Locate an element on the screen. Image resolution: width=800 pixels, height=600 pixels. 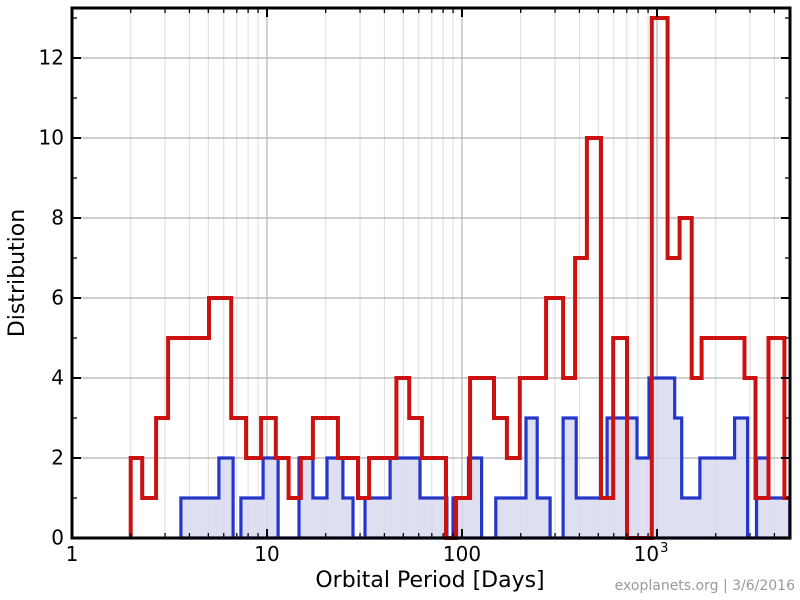
x-tick-1000-exponent: 3 is located at coordinates (664, 548).